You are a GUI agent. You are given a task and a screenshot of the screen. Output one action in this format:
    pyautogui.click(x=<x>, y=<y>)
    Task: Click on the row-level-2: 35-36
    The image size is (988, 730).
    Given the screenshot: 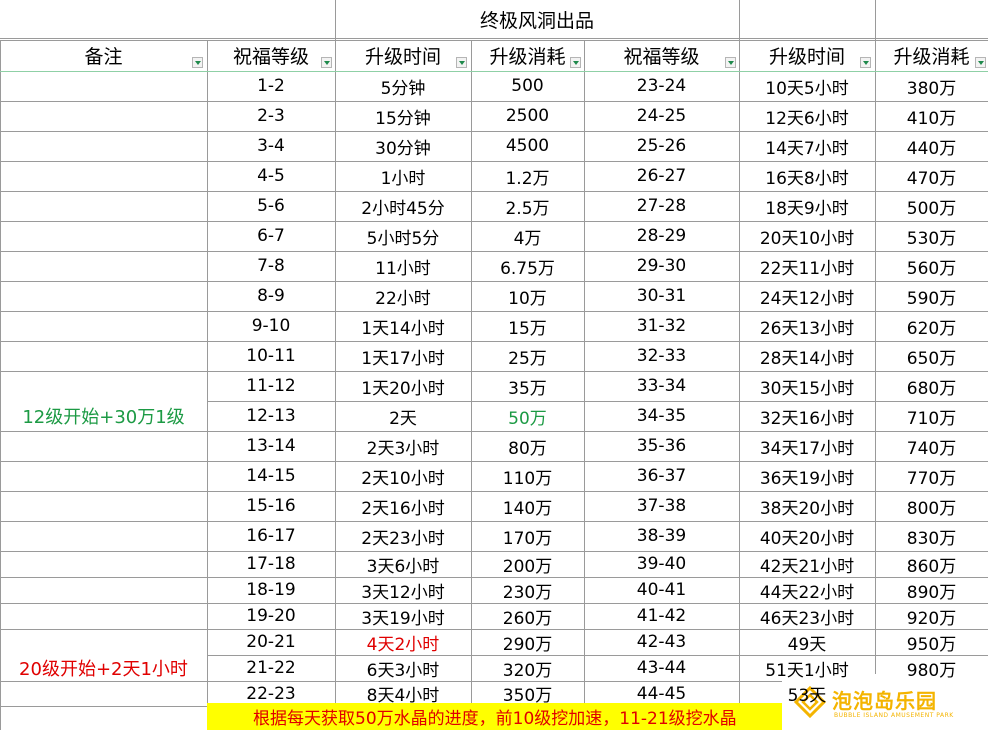 What is the action you would take?
    pyautogui.click(x=661, y=446)
    